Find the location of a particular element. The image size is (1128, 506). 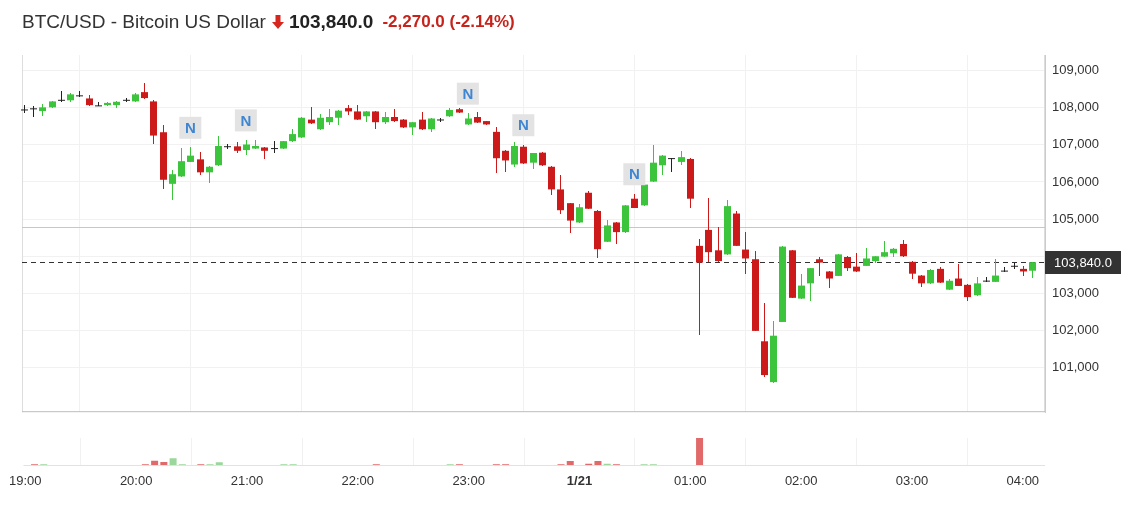

y-tick-label: 107,000 is located at coordinates (1075, 144).